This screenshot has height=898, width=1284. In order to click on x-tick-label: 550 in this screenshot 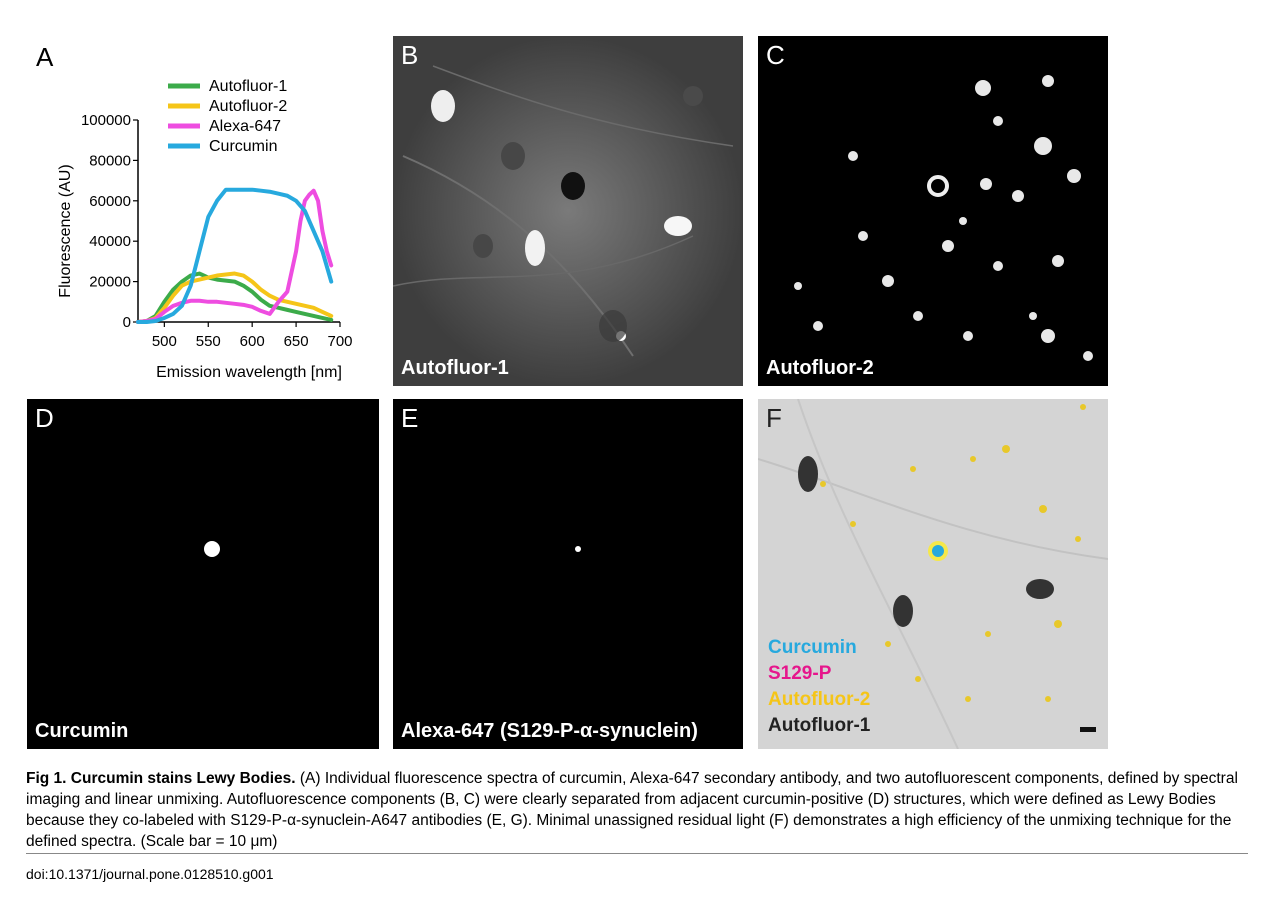, I will do `click(208, 341)`.